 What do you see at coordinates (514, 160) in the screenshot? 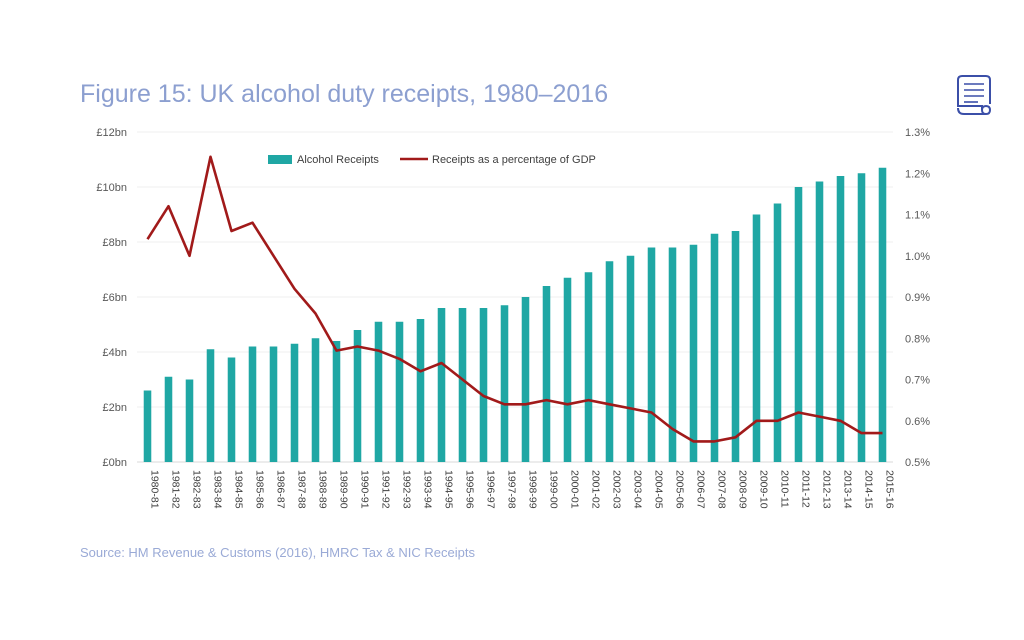
I see `legend-label-gdp-percentage: Receipts as a percentage of GDP` at bounding box center [514, 160].